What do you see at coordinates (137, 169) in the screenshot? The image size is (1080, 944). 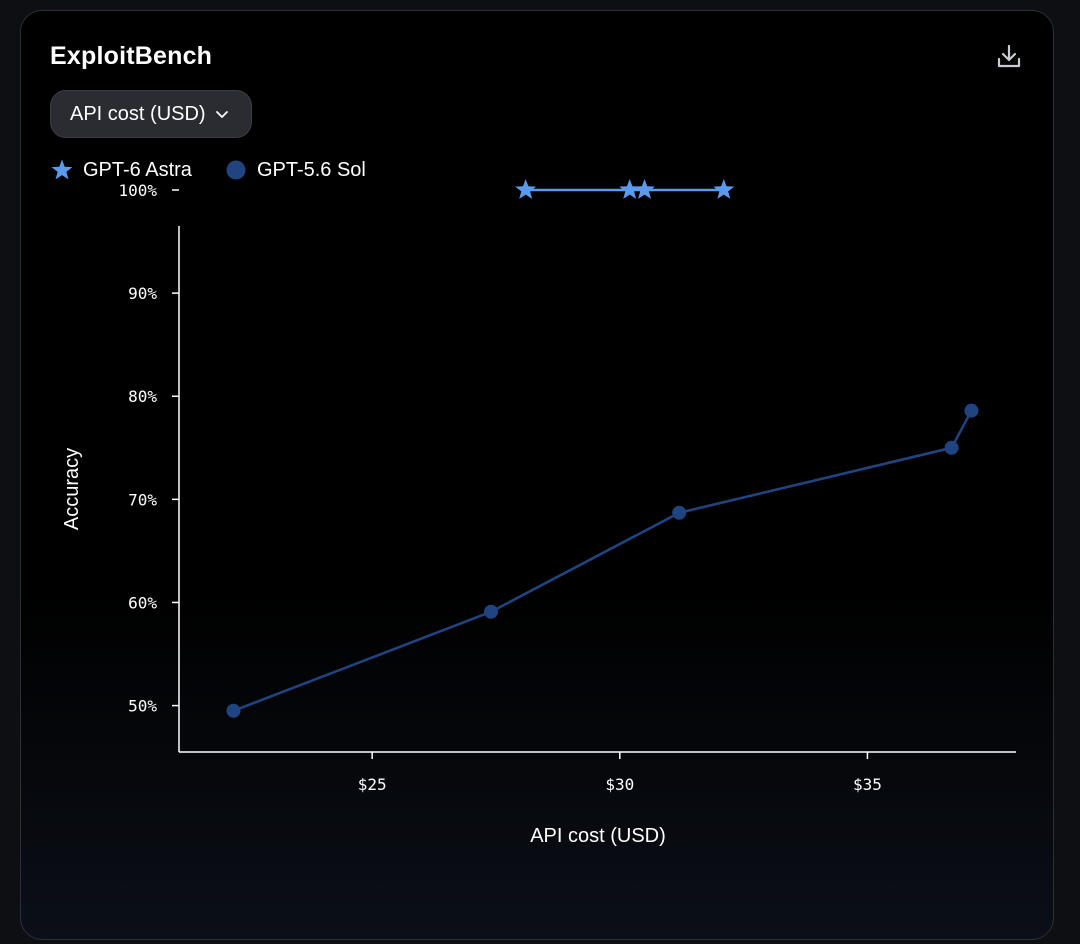 I see `legend-label-astra: GPT-6 Astra` at bounding box center [137, 169].